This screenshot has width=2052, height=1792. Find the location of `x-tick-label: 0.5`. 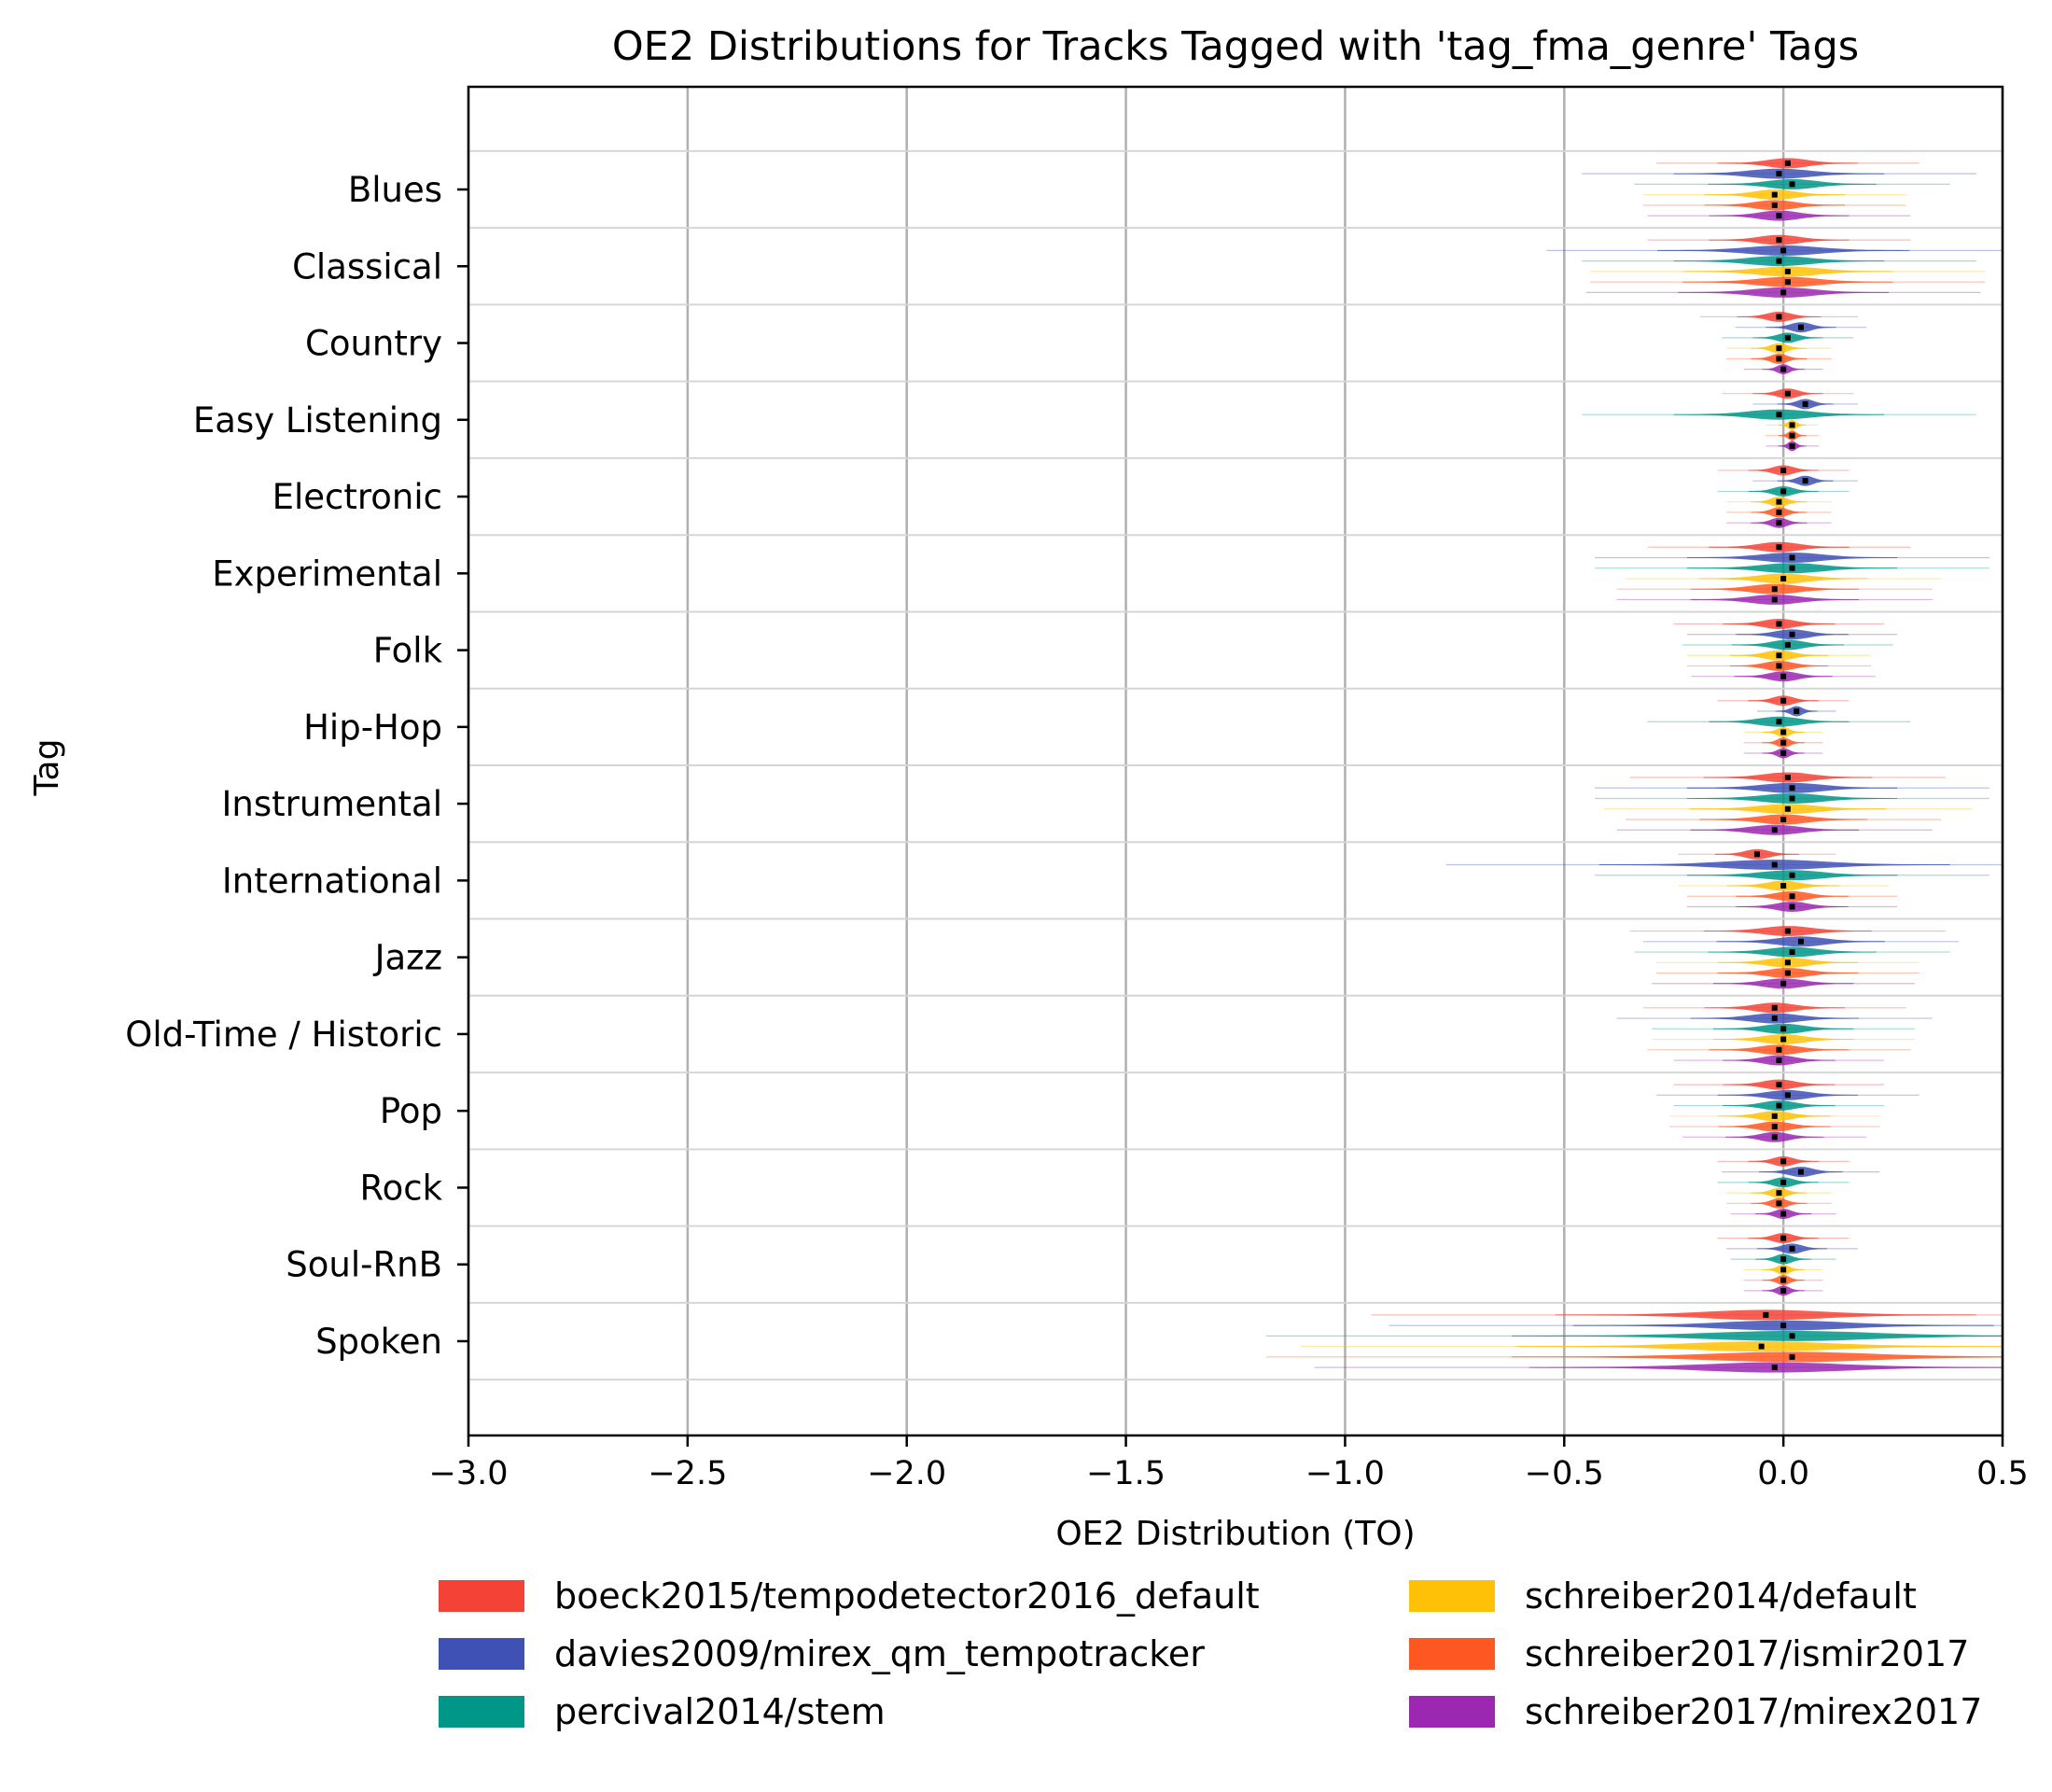

x-tick-label: 0.5 is located at coordinates (2003, 1473).